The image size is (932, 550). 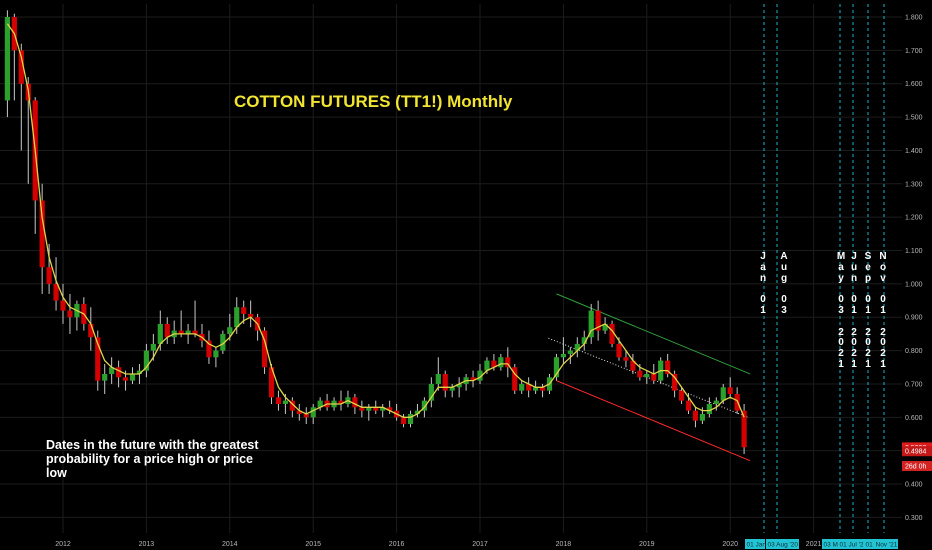 I want to click on price-tick-label: 0.600, so click(x=914, y=418).